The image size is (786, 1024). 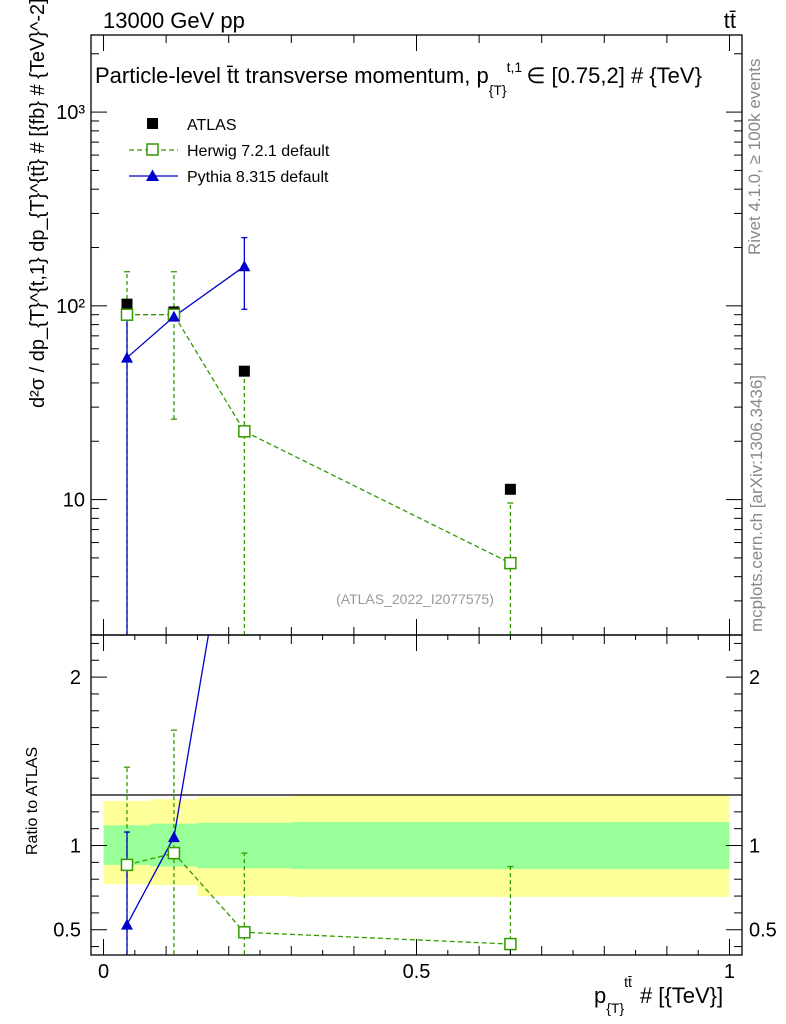 What do you see at coordinates (515, 67) in the screenshot?
I see `main-title-sup: t,1` at bounding box center [515, 67].